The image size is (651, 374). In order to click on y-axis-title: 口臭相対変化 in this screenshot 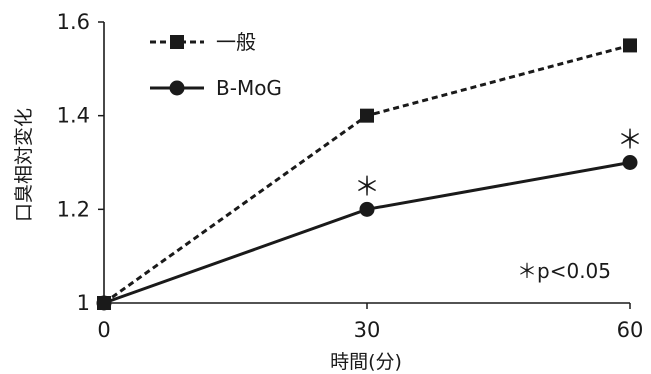, I will do `click(24, 165)`.